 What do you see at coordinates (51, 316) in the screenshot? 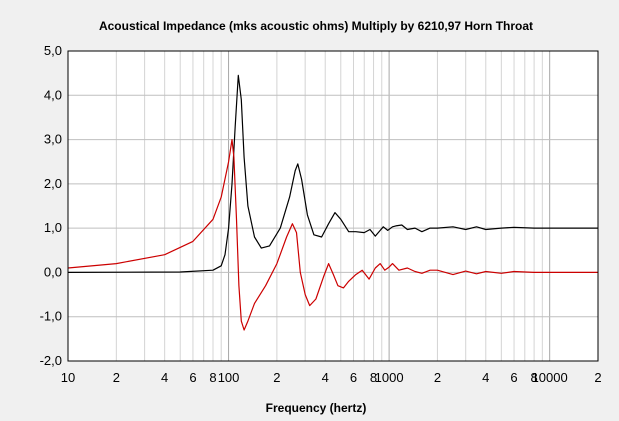
I see `y-tick-label: -1,0` at bounding box center [51, 316].